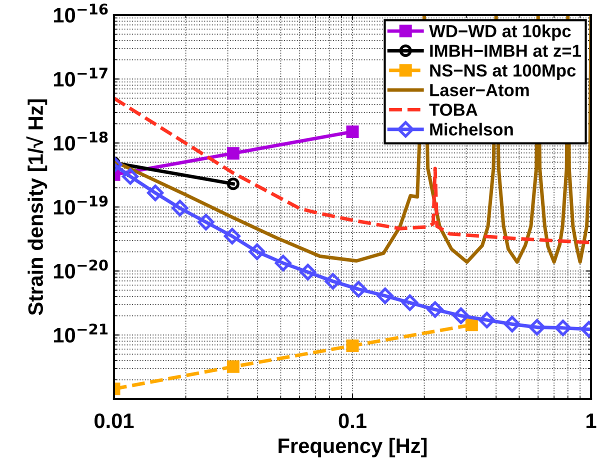  What do you see at coordinates (81, 13) in the screenshot?
I see `y-tick-label: 10$^{−16}$` at bounding box center [81, 13].